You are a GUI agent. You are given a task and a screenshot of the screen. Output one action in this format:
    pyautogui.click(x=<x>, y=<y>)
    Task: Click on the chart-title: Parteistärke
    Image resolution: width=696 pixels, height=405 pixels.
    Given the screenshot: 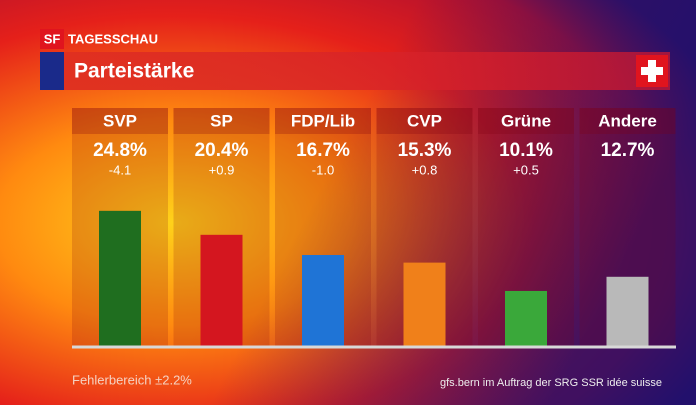 What is the action you would take?
    pyautogui.click(x=134, y=71)
    